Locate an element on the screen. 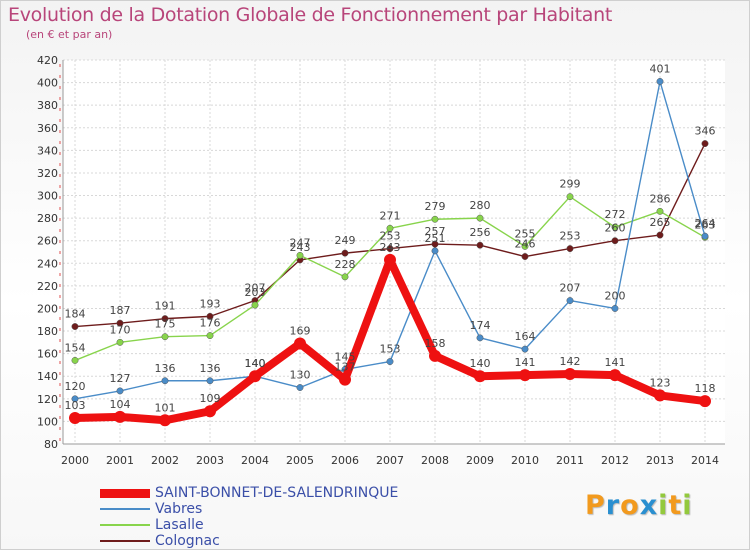 Image resolution: width=750 pixels, height=550 pixels. data-label: 164 is located at coordinates (525, 336).